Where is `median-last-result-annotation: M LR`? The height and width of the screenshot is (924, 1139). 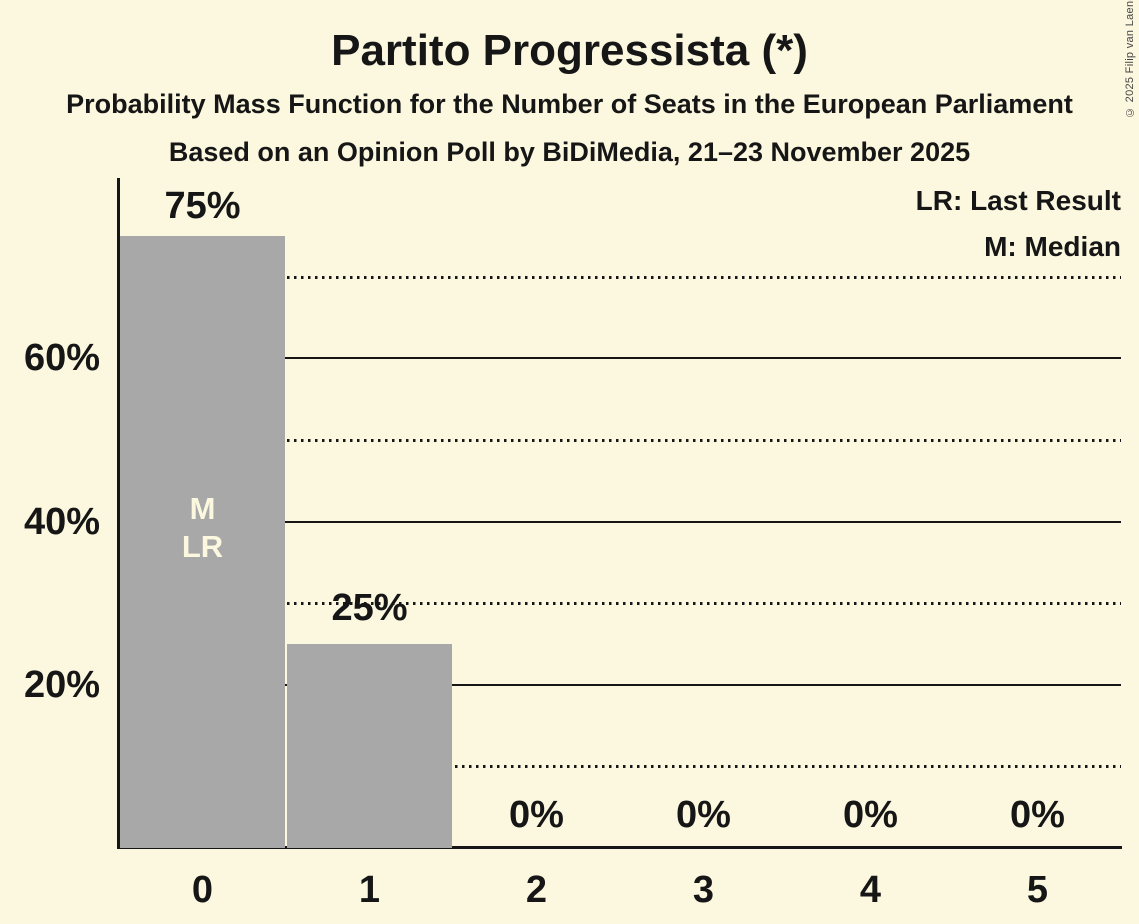 median-last-result-annotation: M LR is located at coordinates (202, 528).